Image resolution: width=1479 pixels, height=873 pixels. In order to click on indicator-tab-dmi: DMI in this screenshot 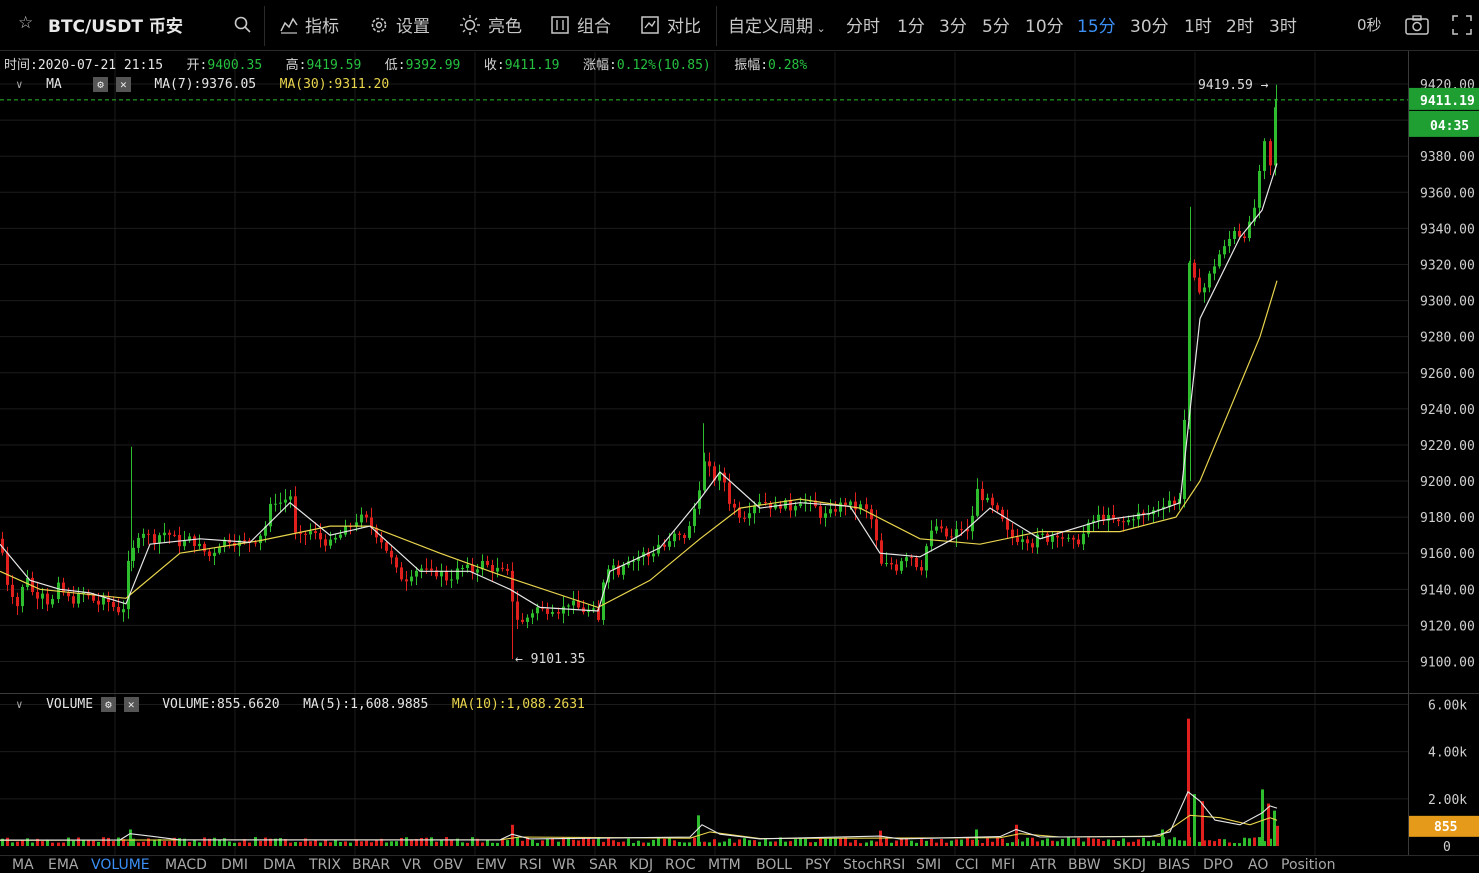, I will do `click(234, 865)`.